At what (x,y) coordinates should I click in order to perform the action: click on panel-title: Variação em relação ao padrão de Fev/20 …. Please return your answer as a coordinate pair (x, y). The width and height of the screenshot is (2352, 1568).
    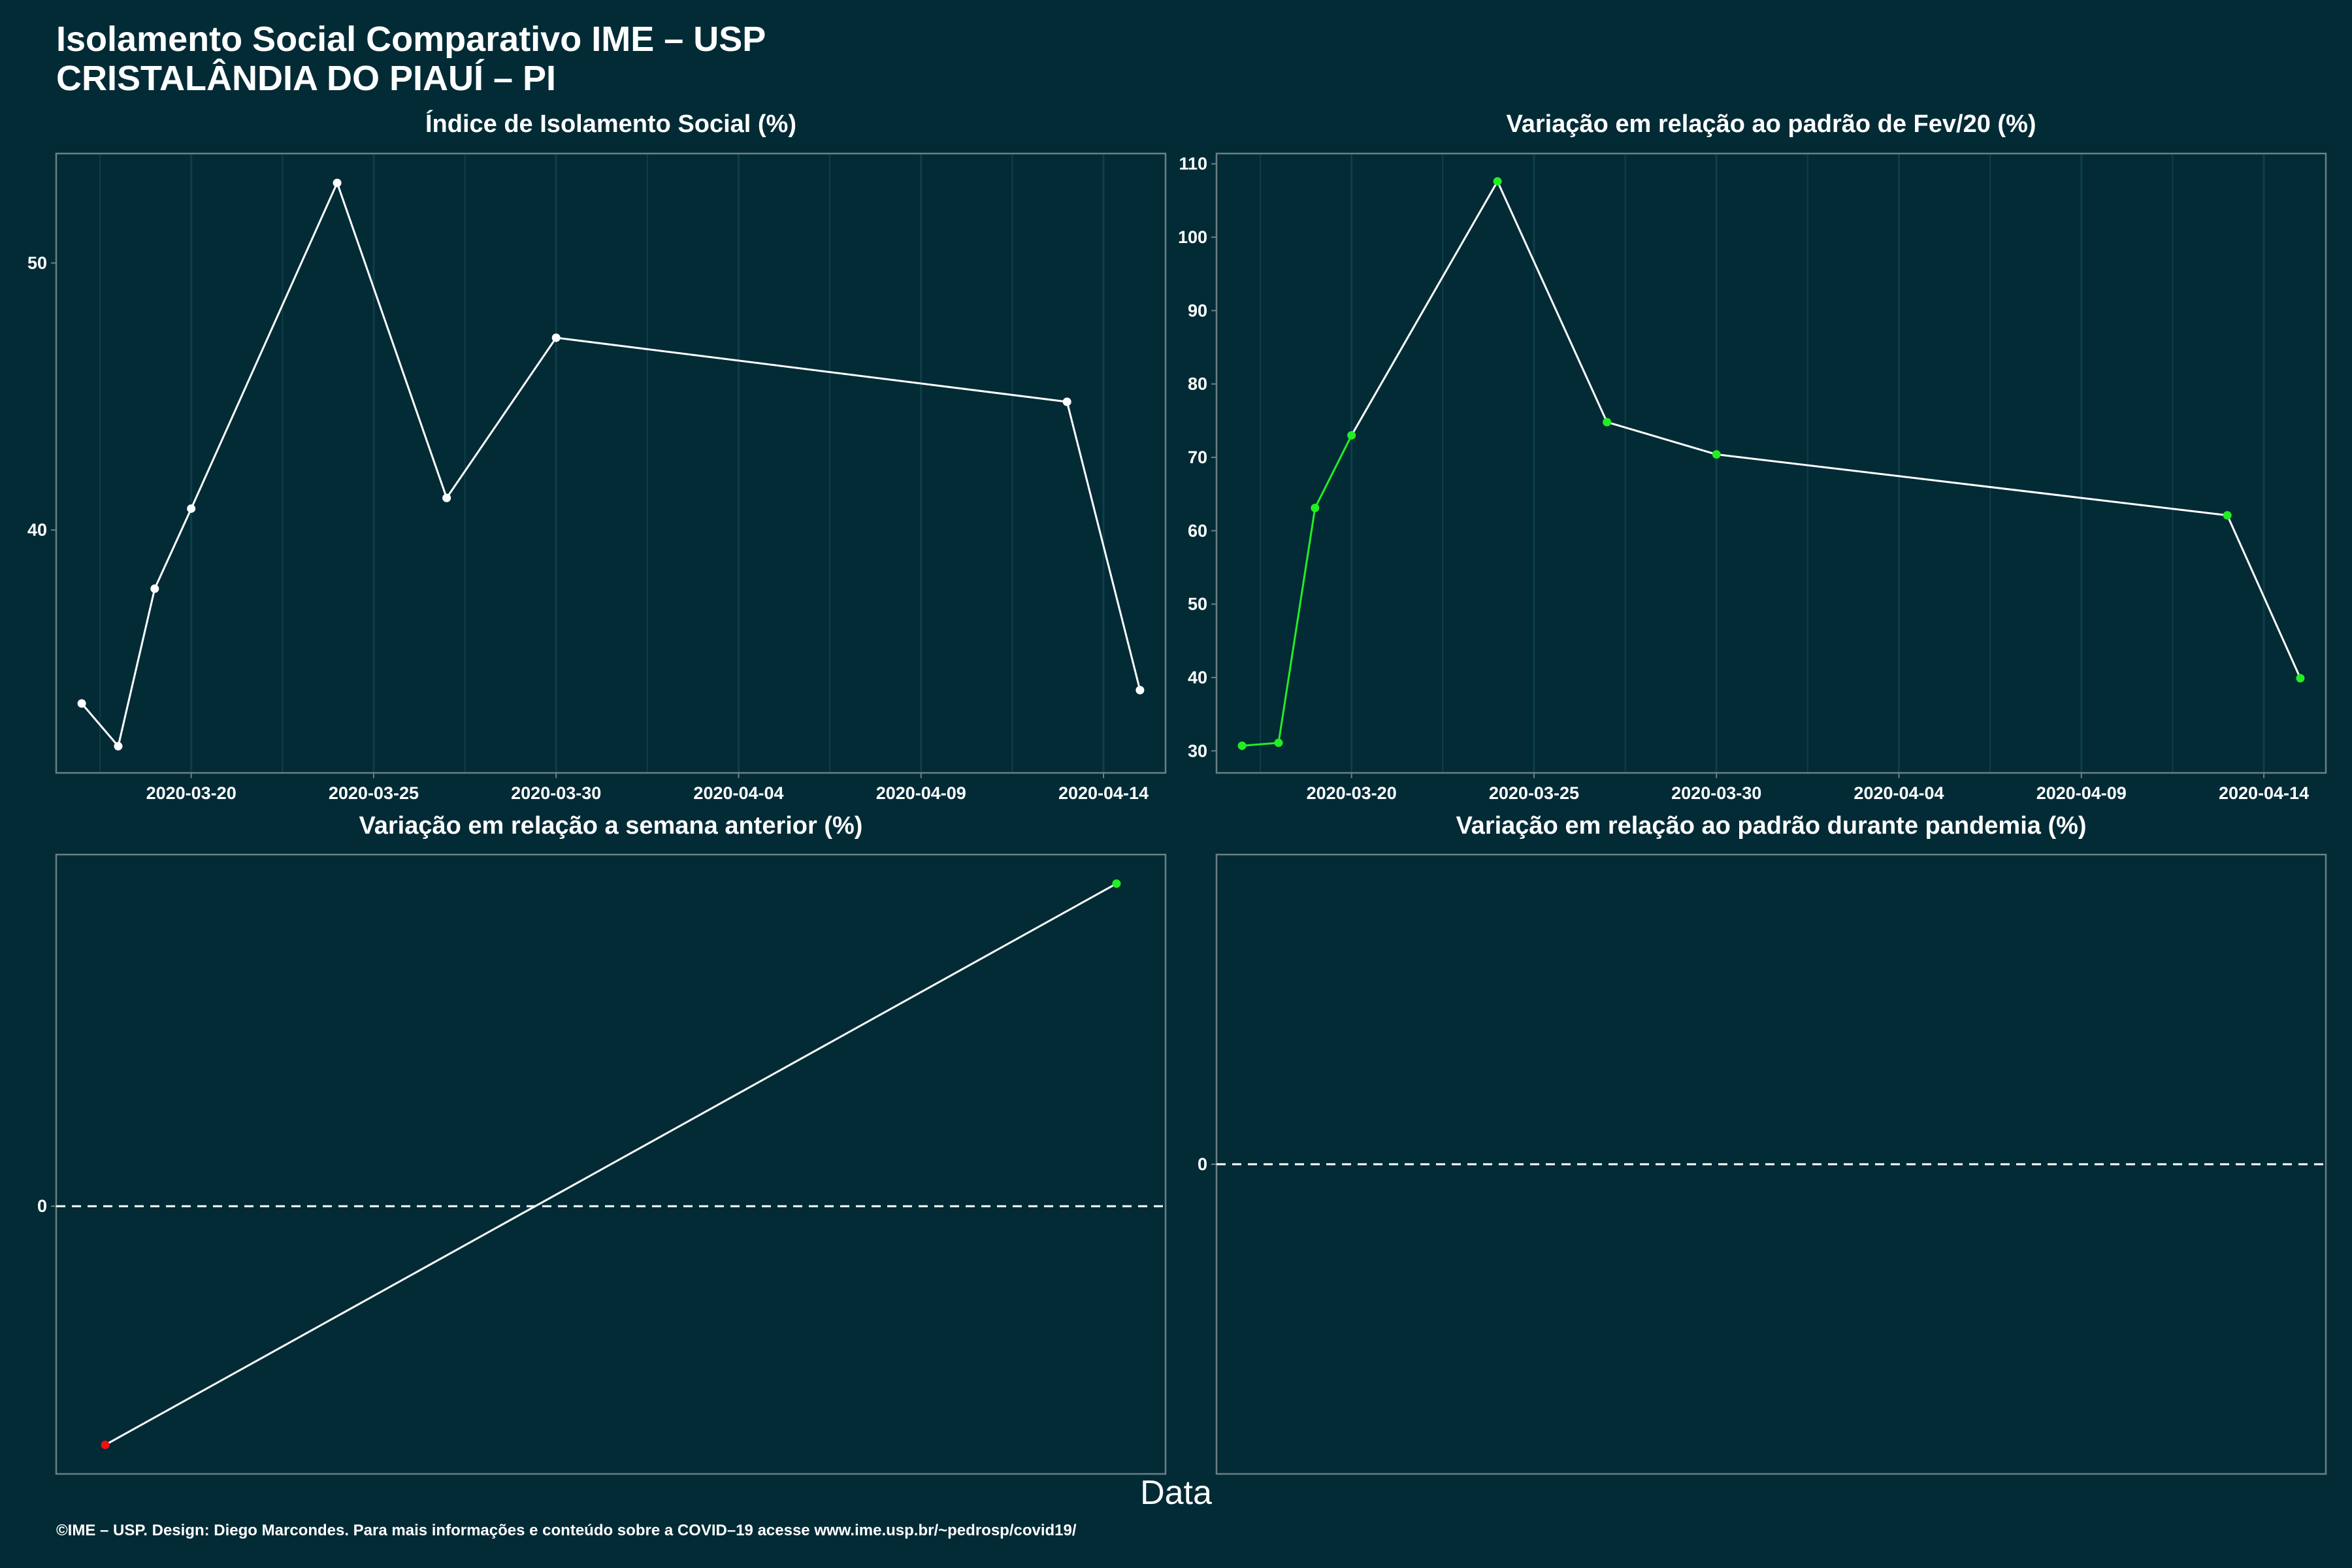
    Looking at the image, I should click on (1771, 124).